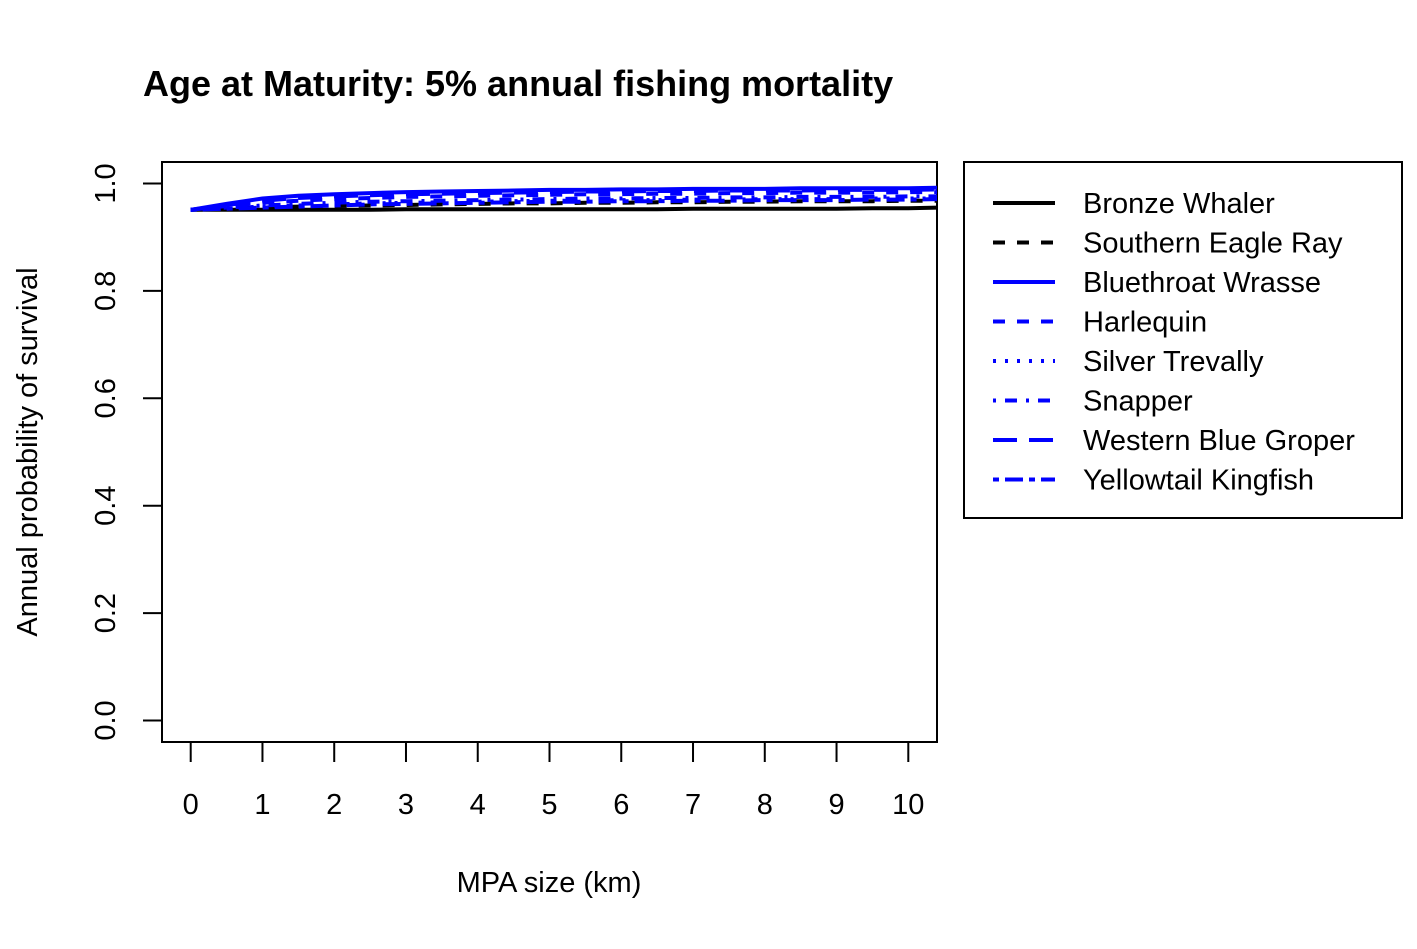  What do you see at coordinates (693, 805) in the screenshot?
I see `x-tick-label: 7` at bounding box center [693, 805].